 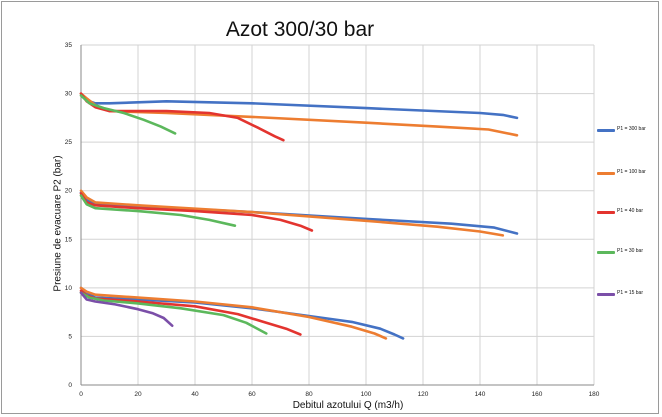 What do you see at coordinates (631, 129) in the screenshot?
I see `legend-label: P1 = 300 bar` at bounding box center [631, 129].